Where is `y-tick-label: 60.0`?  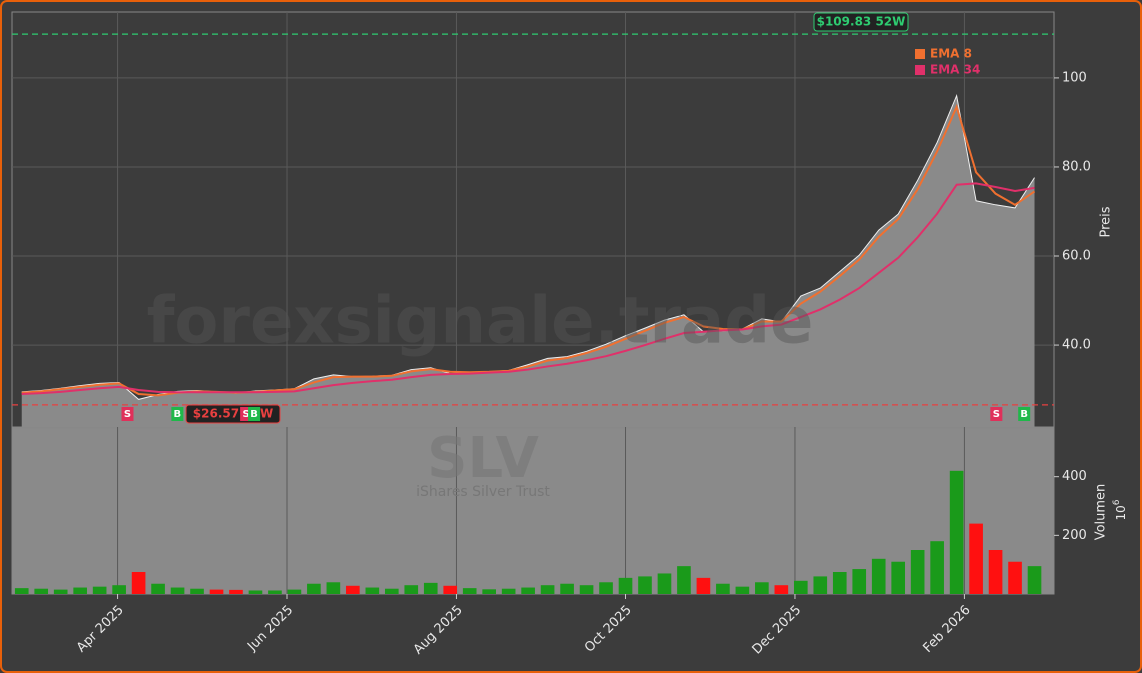 y-tick-label: 60.0 is located at coordinates (1076, 256).